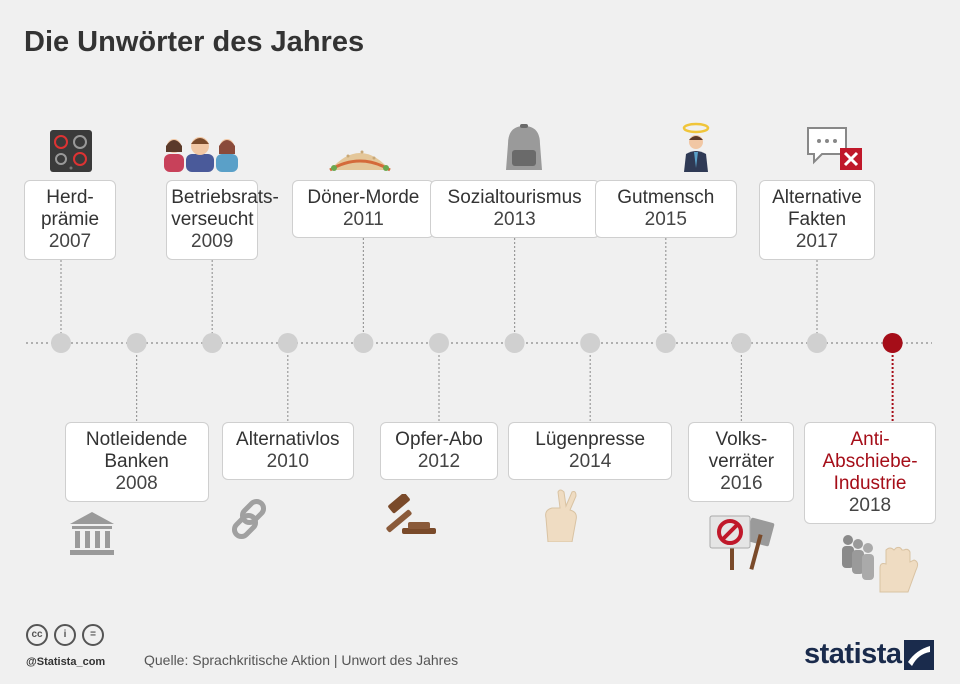 Image resolution: width=960 pixels, height=684 pixels. I want to click on unwort-word: Betriebsrats- verseucht, so click(225, 208).